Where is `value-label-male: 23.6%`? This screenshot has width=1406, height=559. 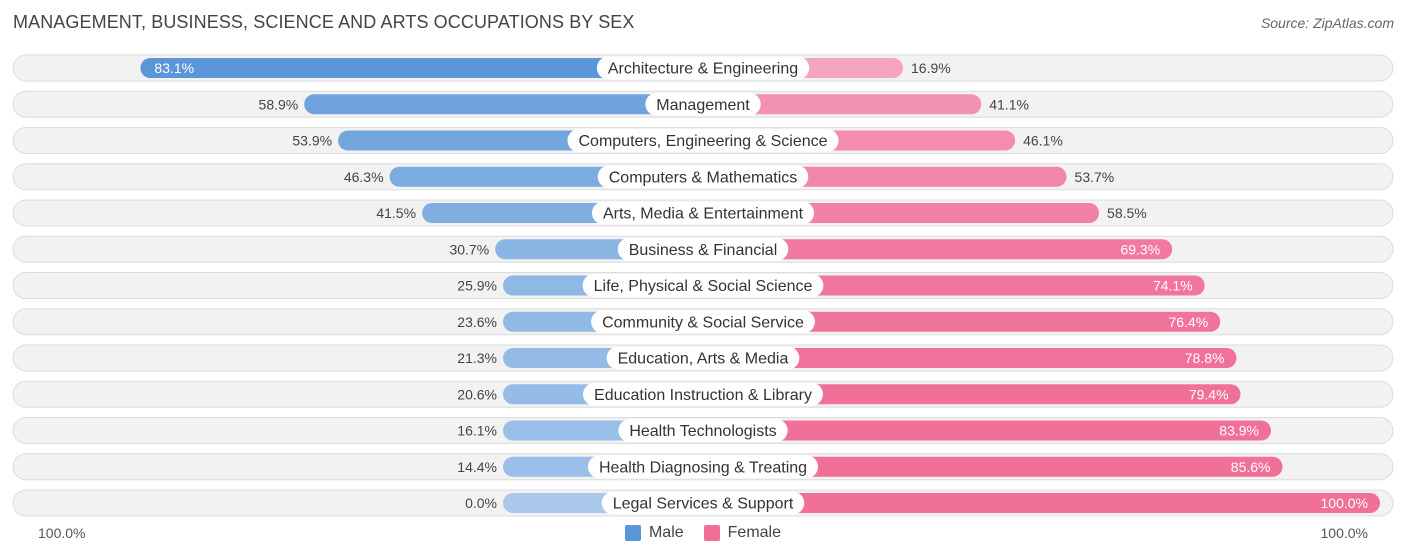
value-label-male: 23.6% is located at coordinates (477, 322).